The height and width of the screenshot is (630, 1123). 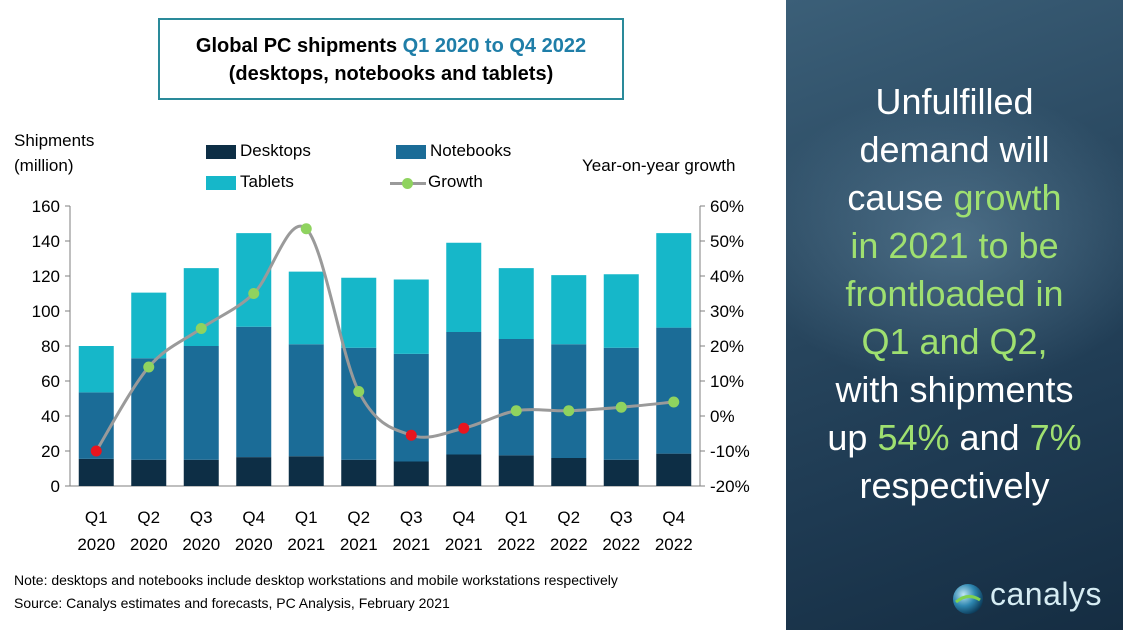 I want to click on y2-tick-label: 20%, so click(x=727, y=346).